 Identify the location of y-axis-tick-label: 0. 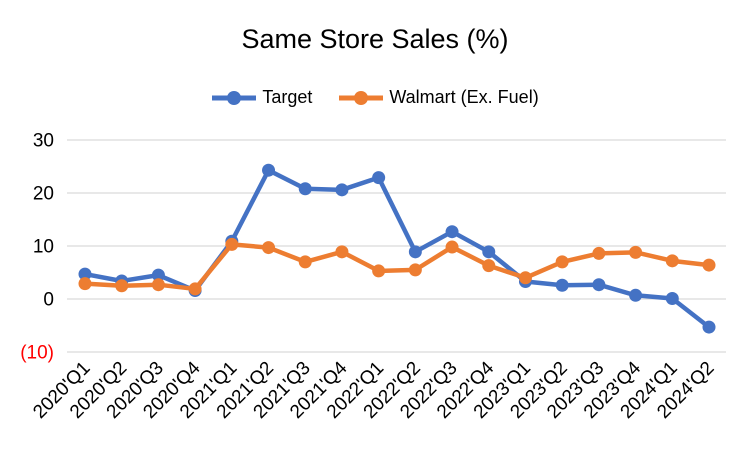
(48, 300).